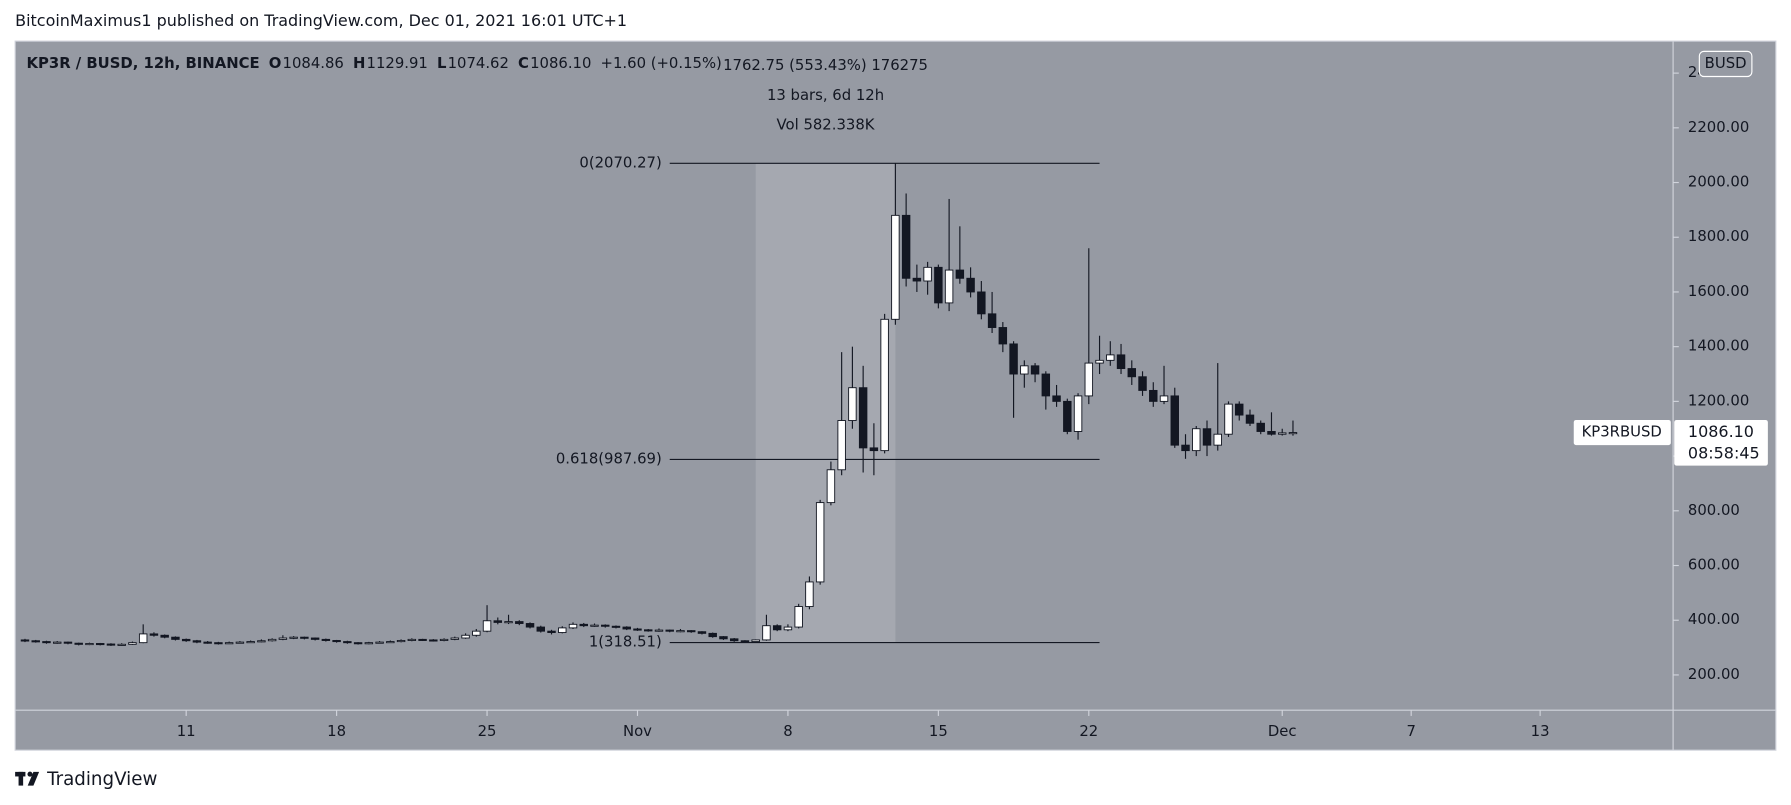  I want to click on y-tick-label: 600.00, so click(1714, 565).